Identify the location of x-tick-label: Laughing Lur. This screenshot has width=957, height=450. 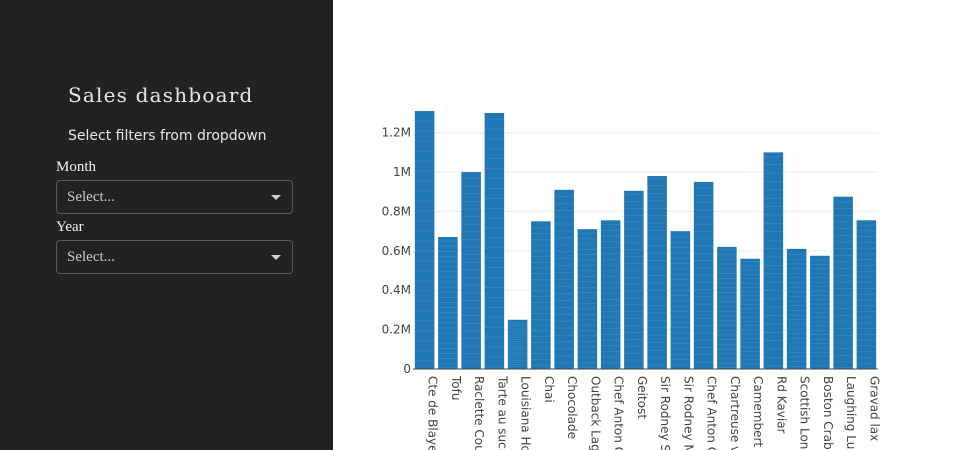
(851, 413).